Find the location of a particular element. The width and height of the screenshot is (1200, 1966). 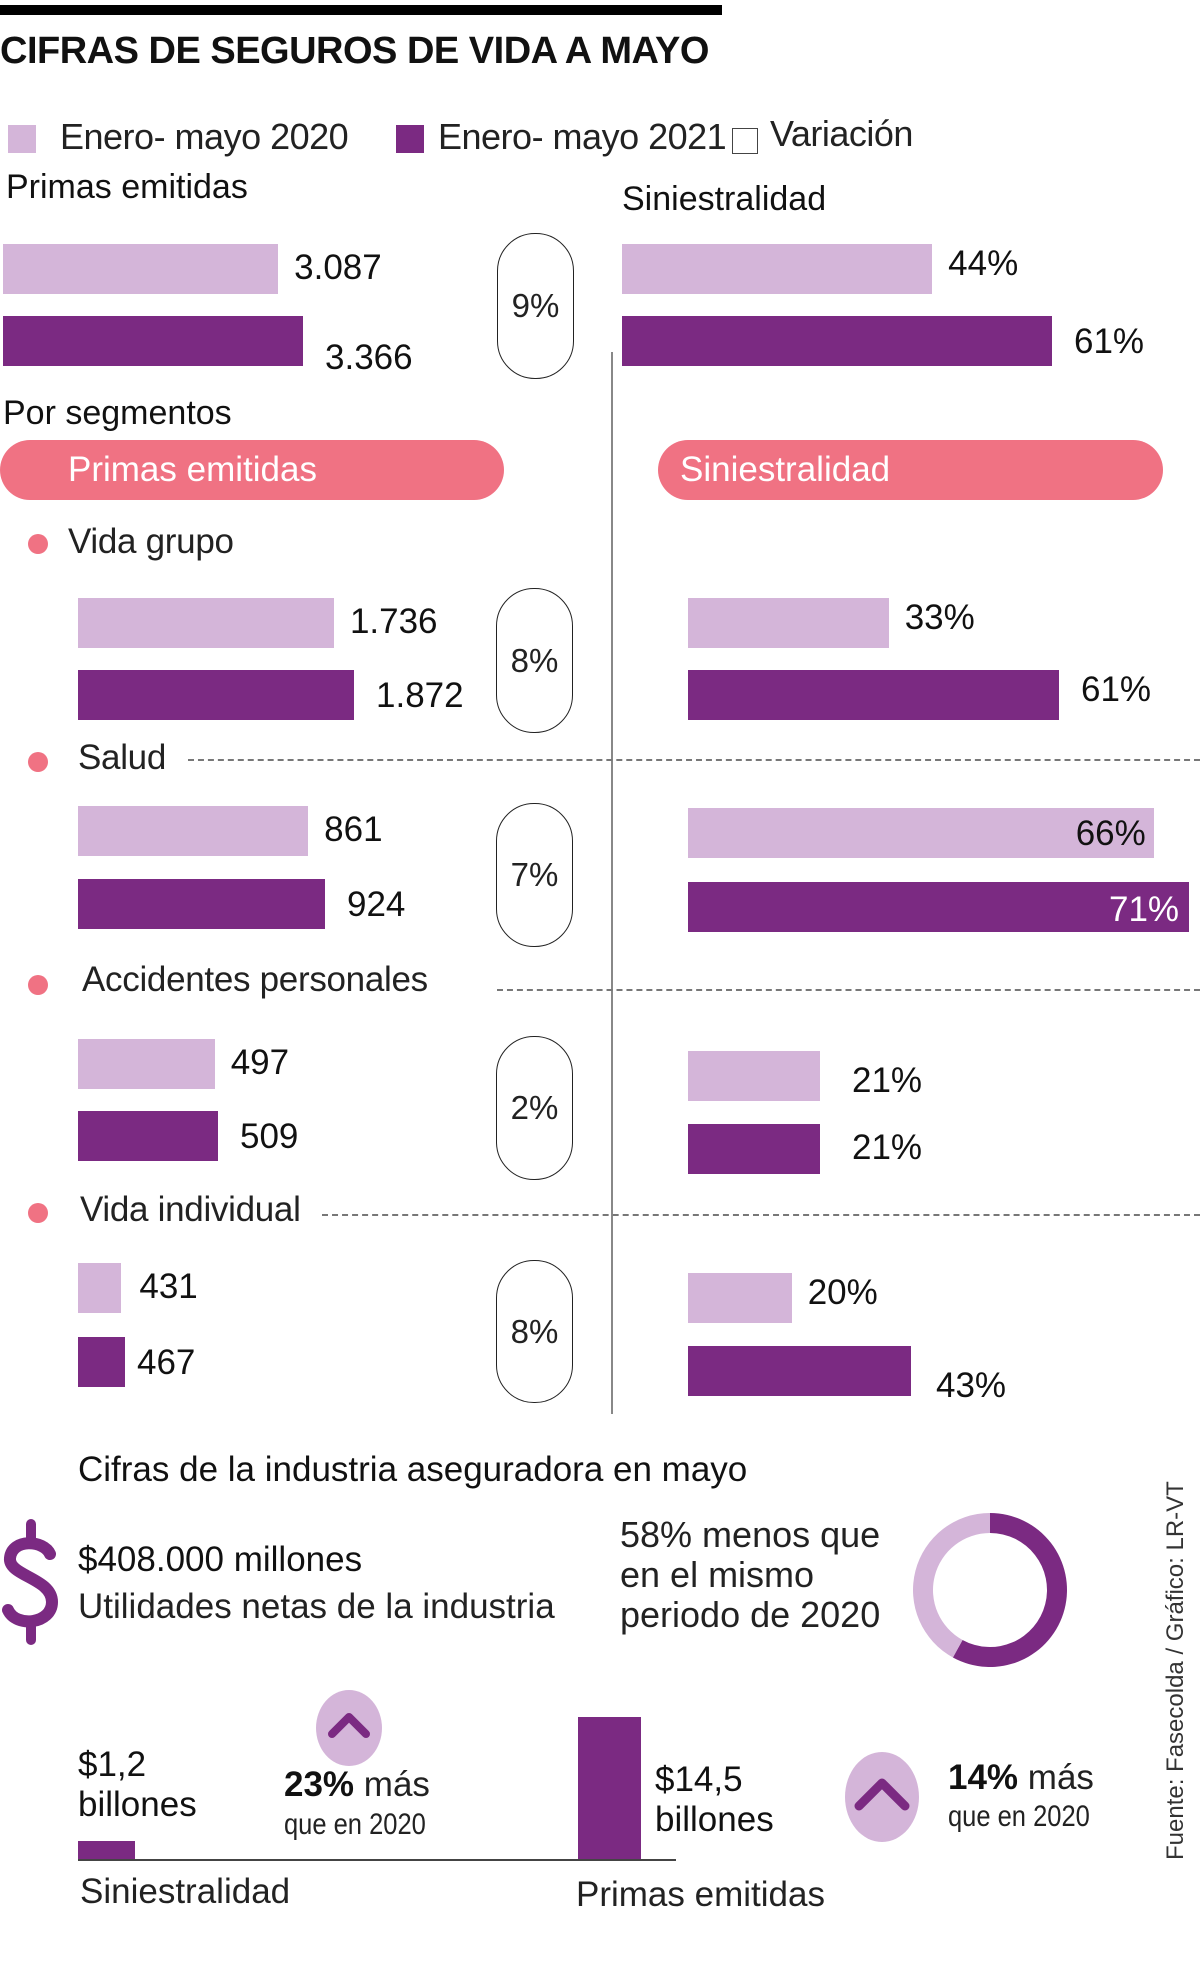

siniestralidad-value-label-2021: 21% is located at coordinates (887, 1147).